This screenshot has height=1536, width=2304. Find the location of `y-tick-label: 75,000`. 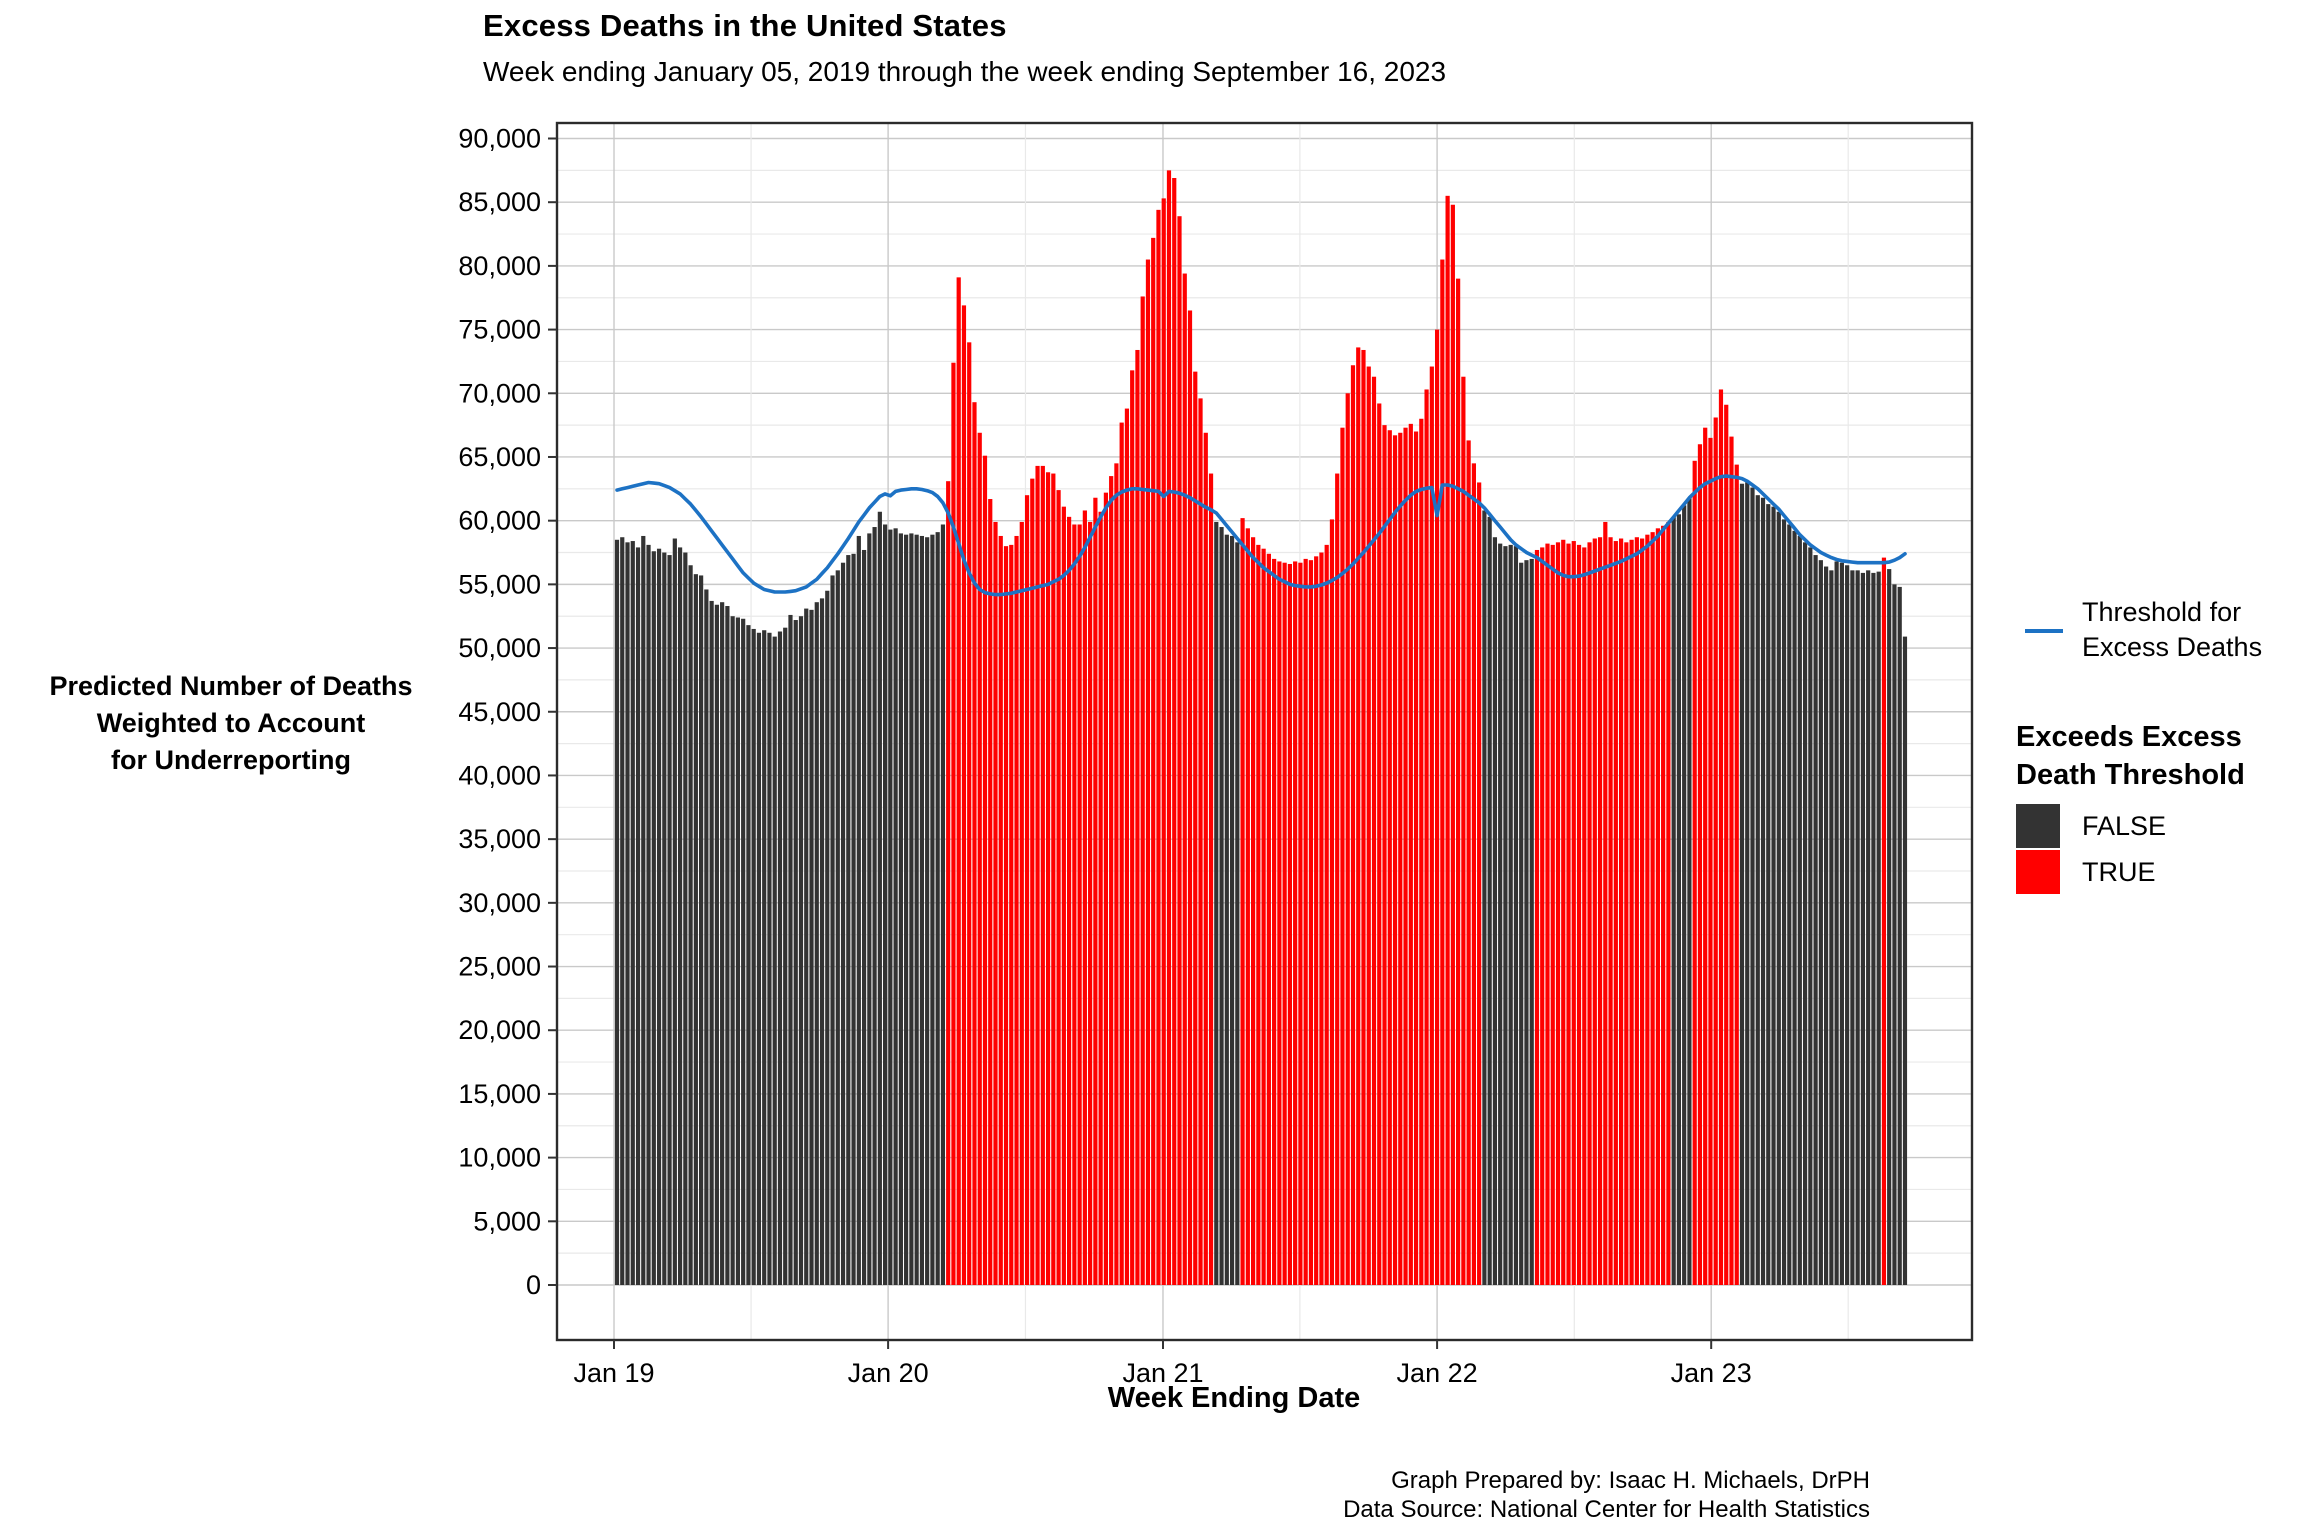

y-tick-label: 75,000 is located at coordinates (499, 330).